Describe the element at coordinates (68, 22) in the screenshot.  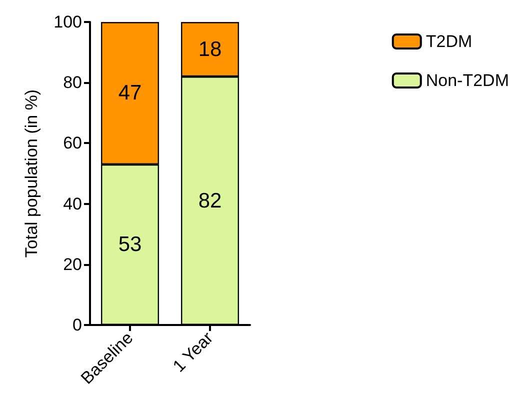
I see `y-tick-label: 100` at that location.